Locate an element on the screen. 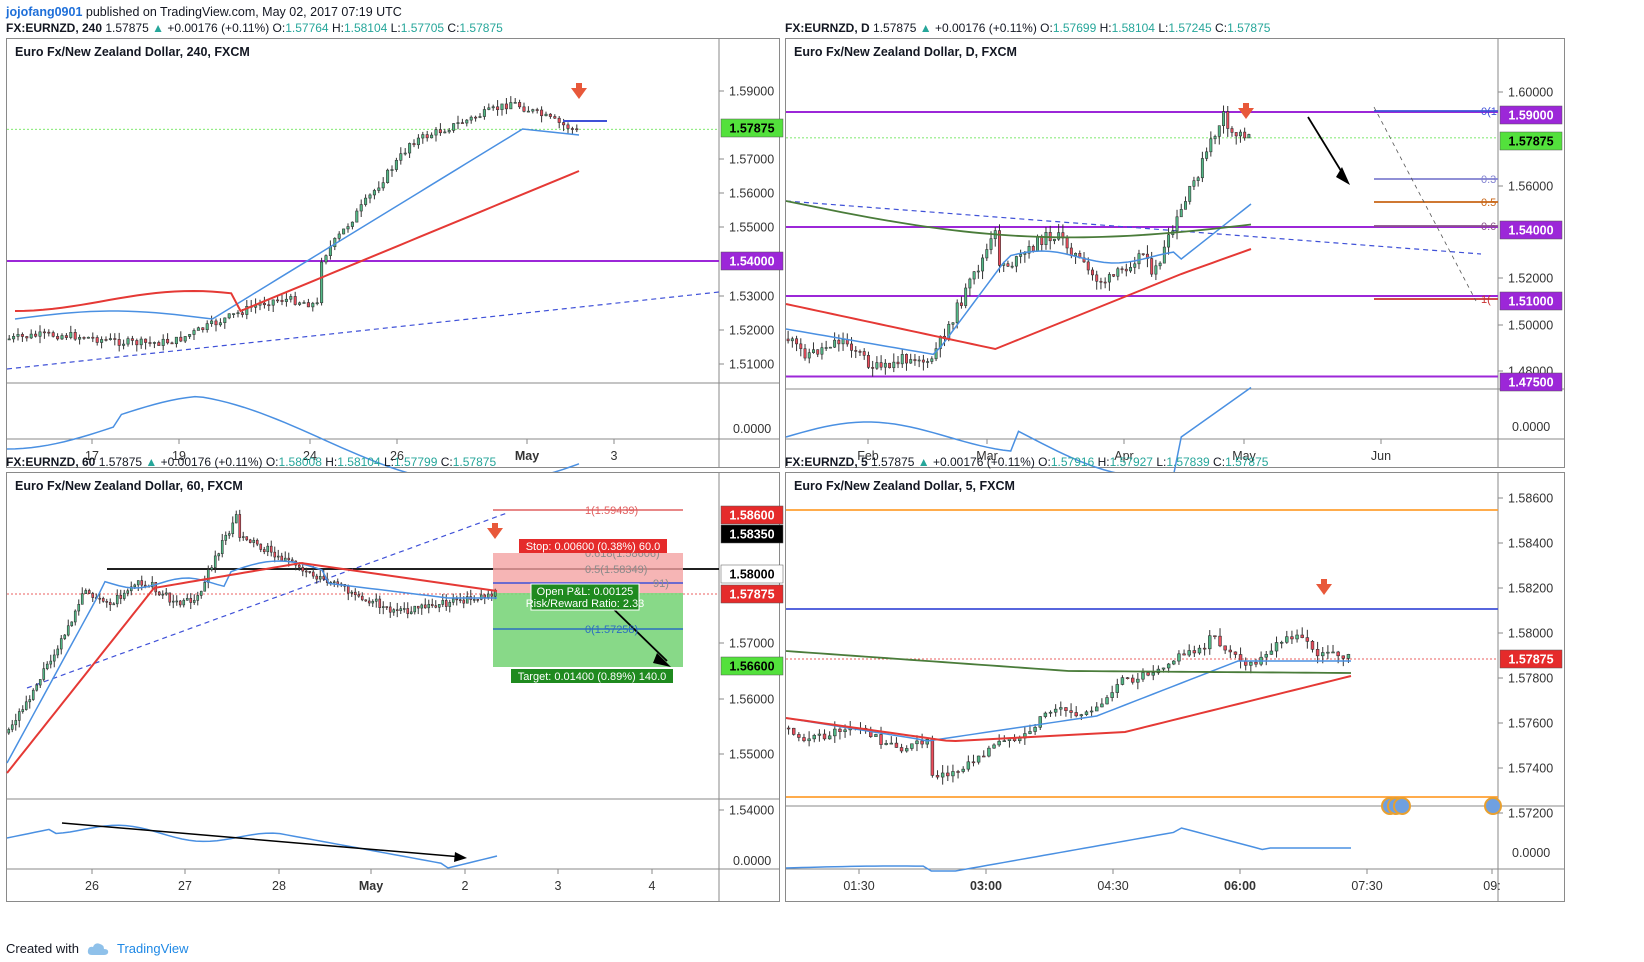 The width and height of the screenshot is (1644, 962). sell-arrow-icon is located at coordinates (1324, 589).